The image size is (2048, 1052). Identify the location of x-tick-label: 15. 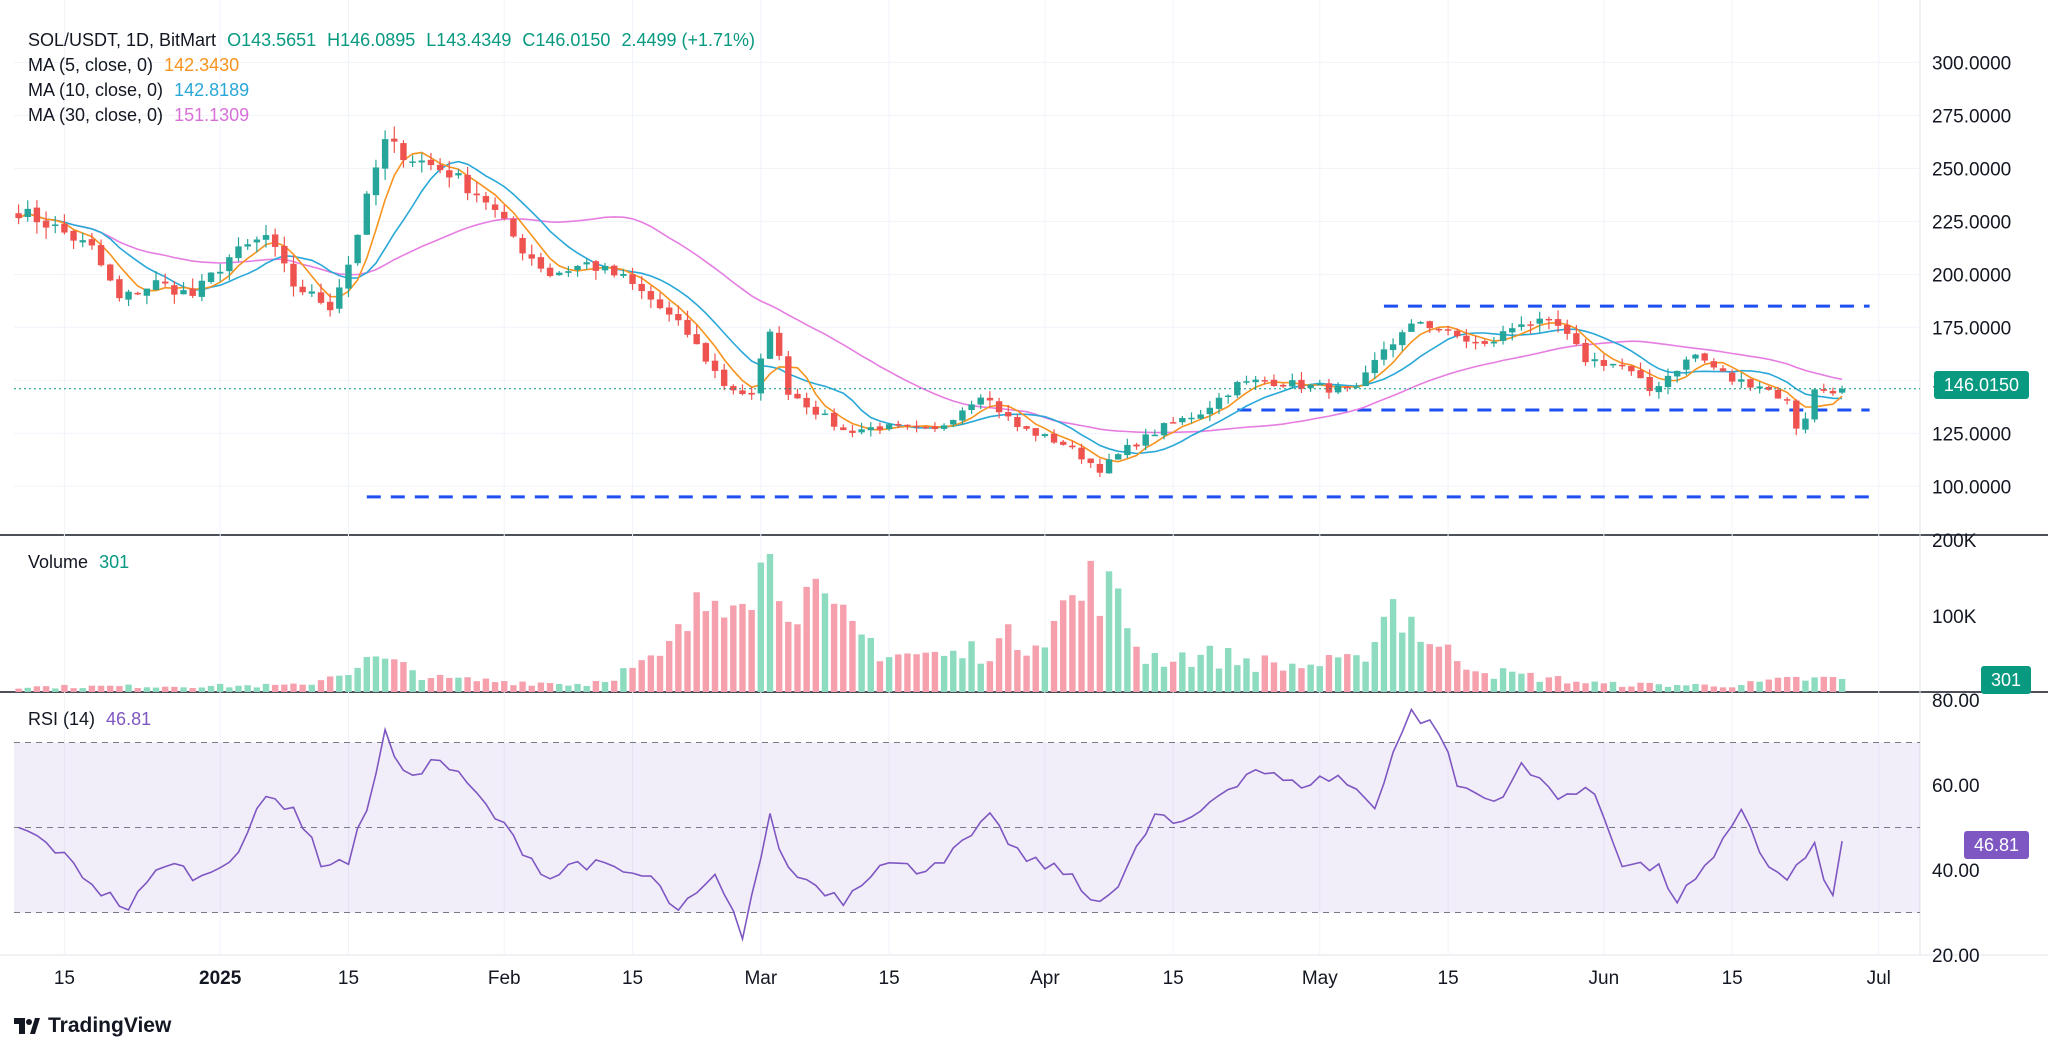
(632, 978).